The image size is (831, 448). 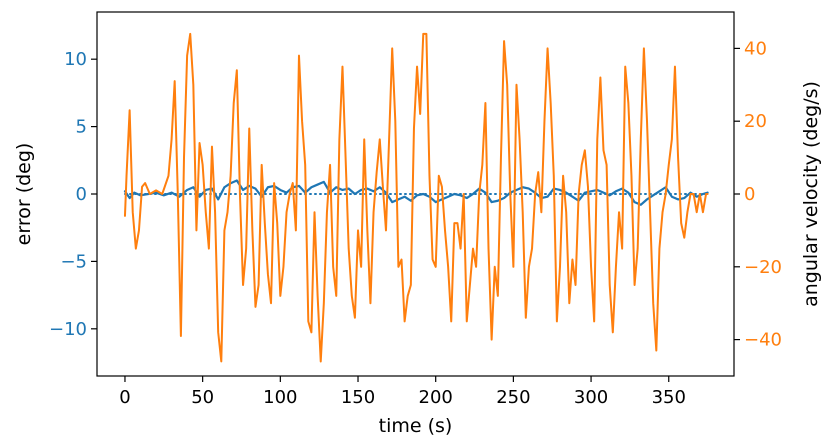 What do you see at coordinates (755, 48) in the screenshot?
I see `right-y-tick-label: 40` at bounding box center [755, 48].